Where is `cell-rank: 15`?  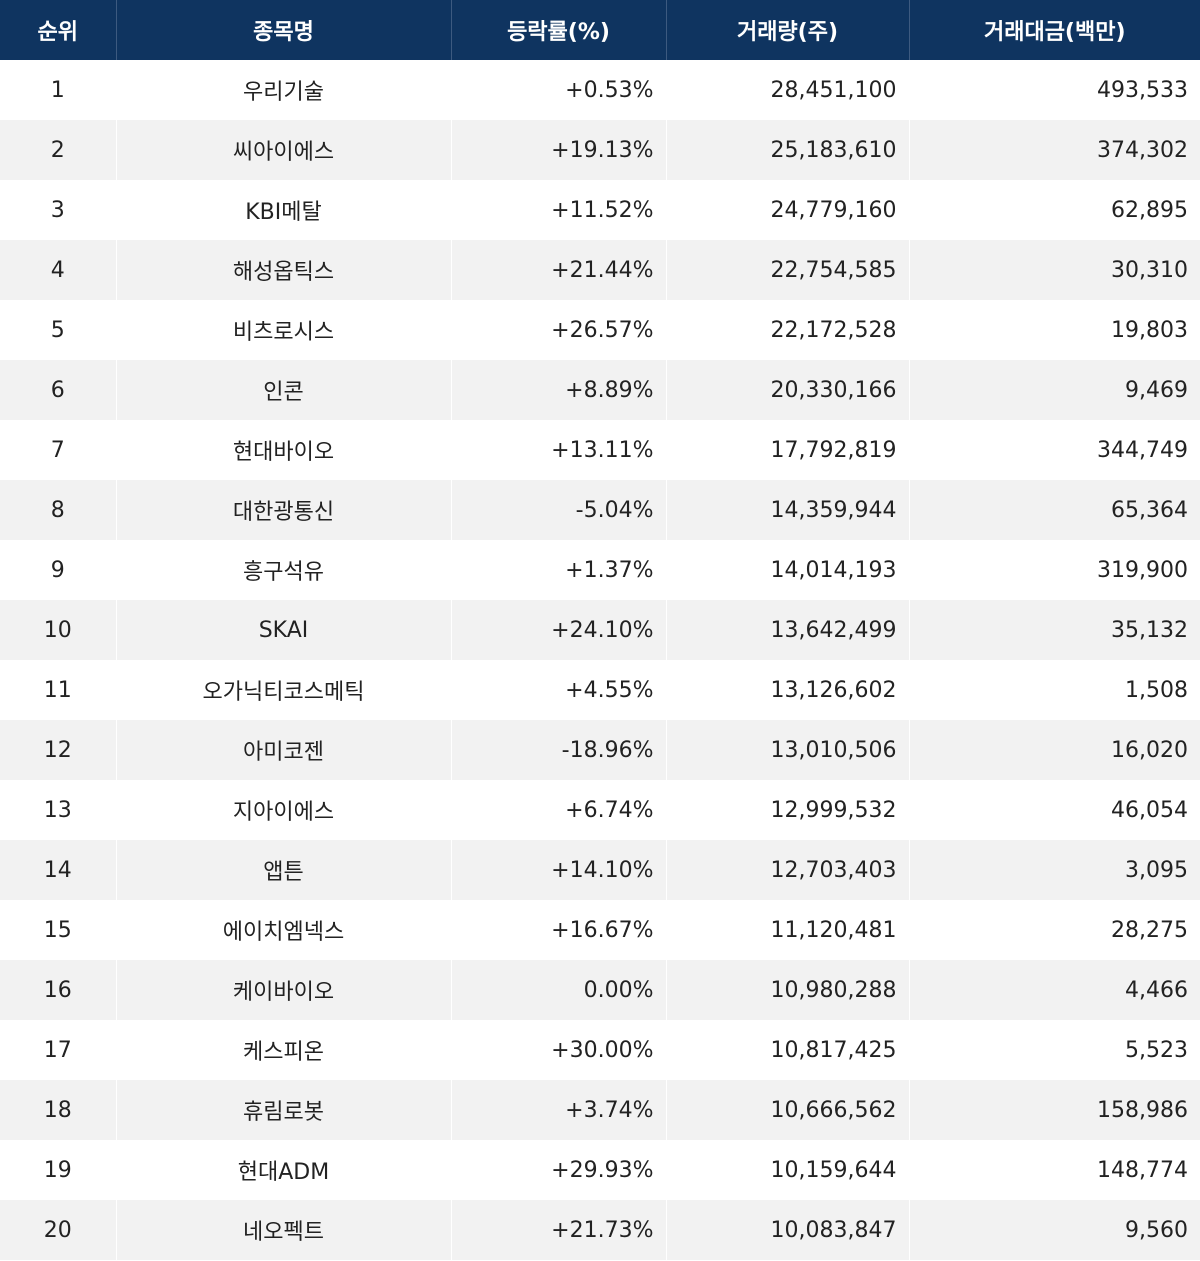 cell-rank: 15 is located at coordinates (58, 930).